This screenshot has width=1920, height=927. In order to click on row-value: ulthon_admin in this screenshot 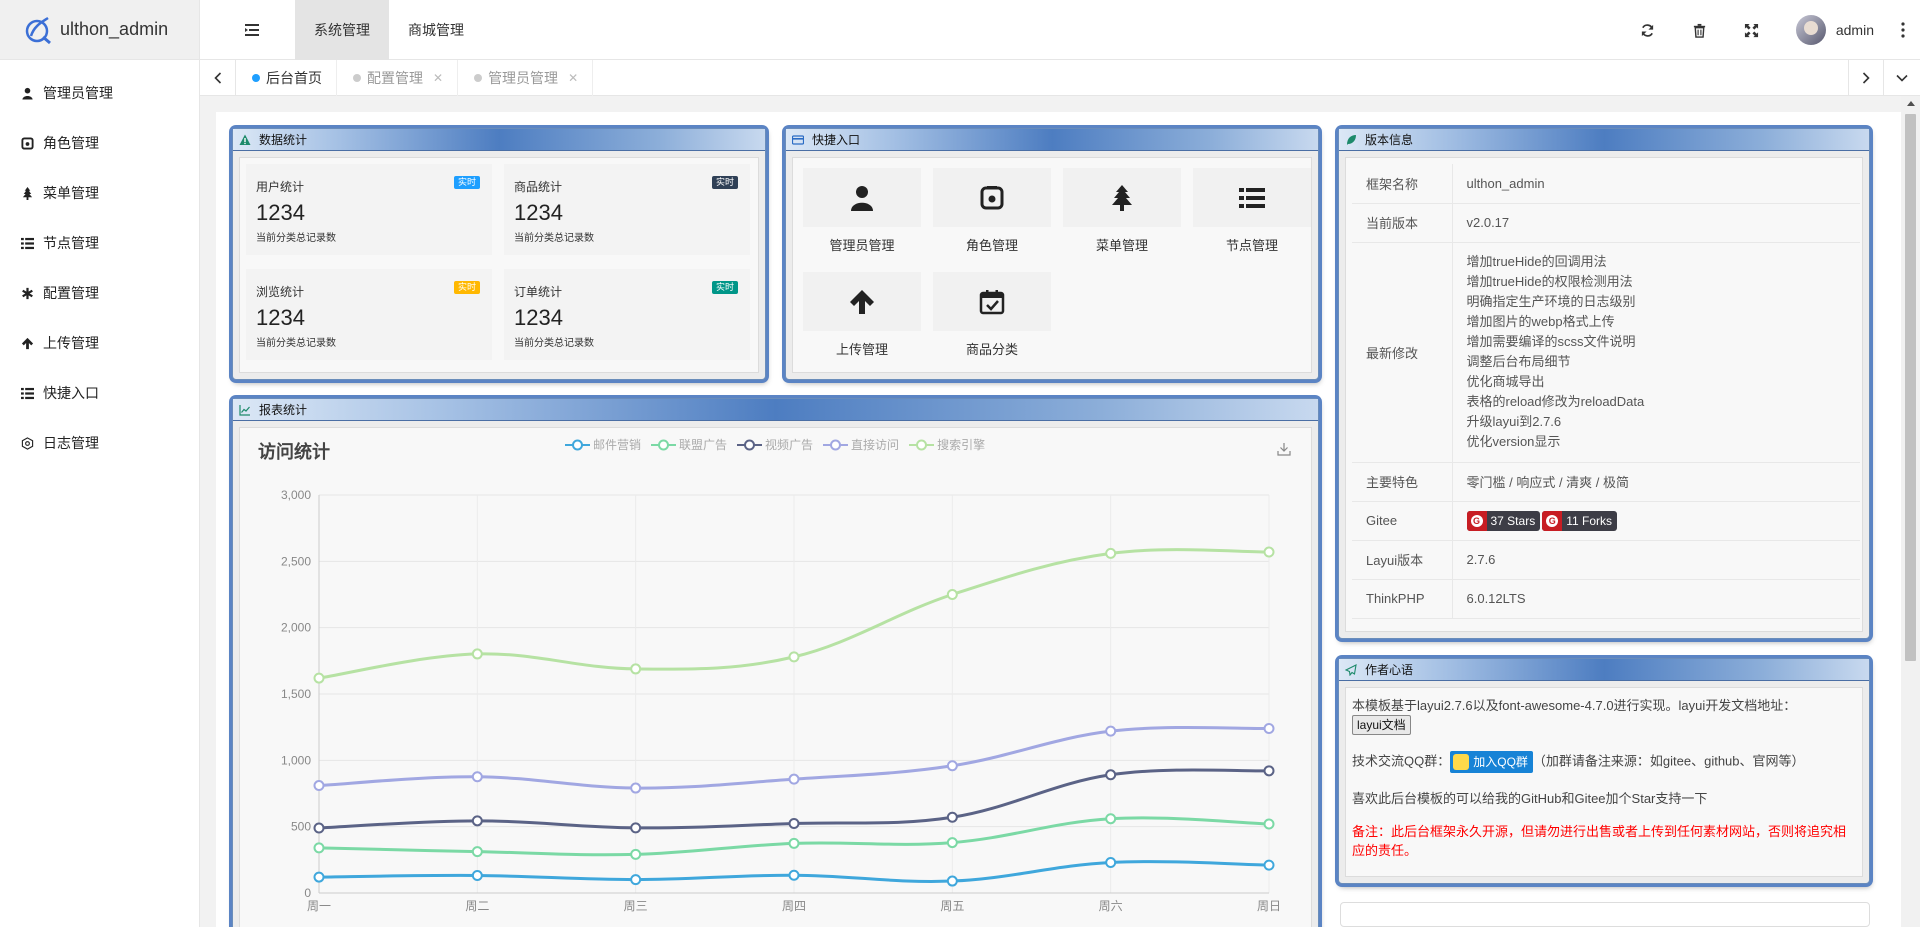, I will do `click(1656, 184)`.